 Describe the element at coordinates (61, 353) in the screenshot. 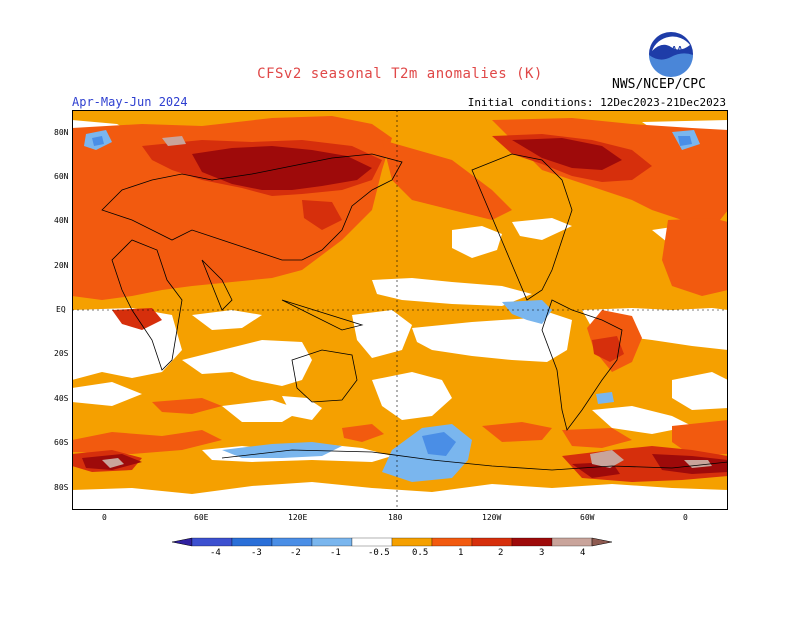

I see `lat-label: 20S` at that location.